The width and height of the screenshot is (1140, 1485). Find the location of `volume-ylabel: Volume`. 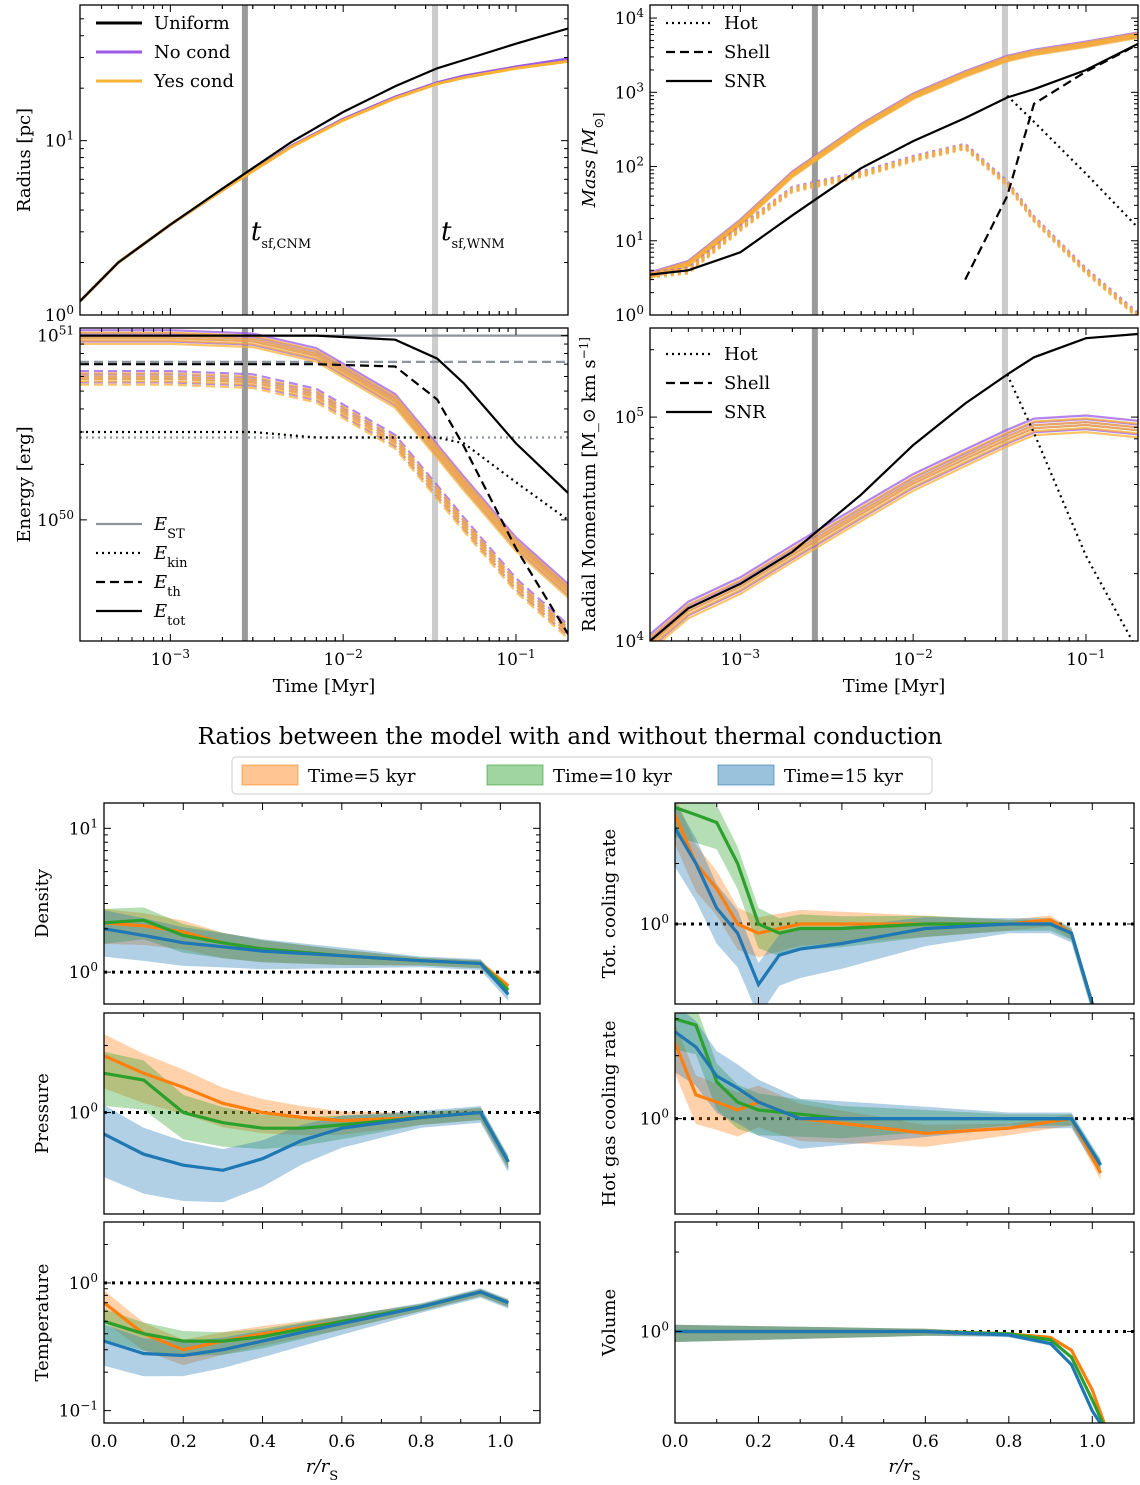

volume-ylabel: Volume is located at coordinates (609, 1323).